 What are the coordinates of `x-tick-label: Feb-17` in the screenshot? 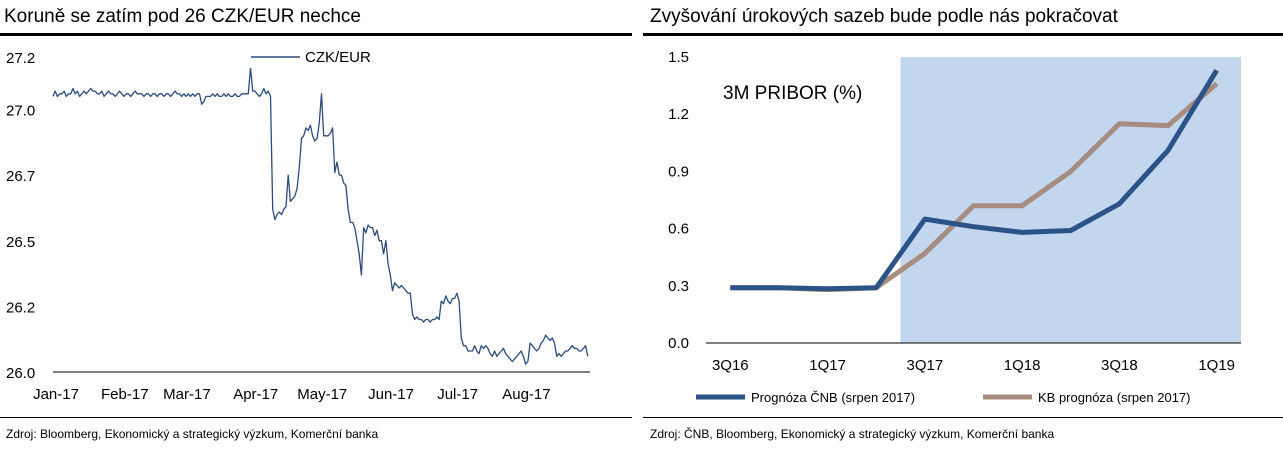 It's located at (125, 394).